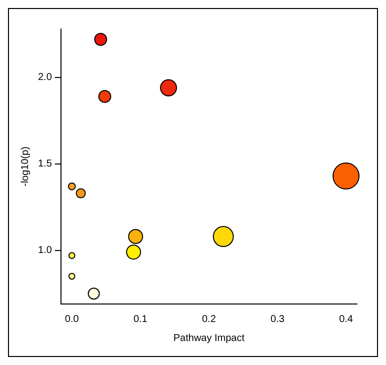  I want to click on x-tick-label: 0.4, so click(346, 319).